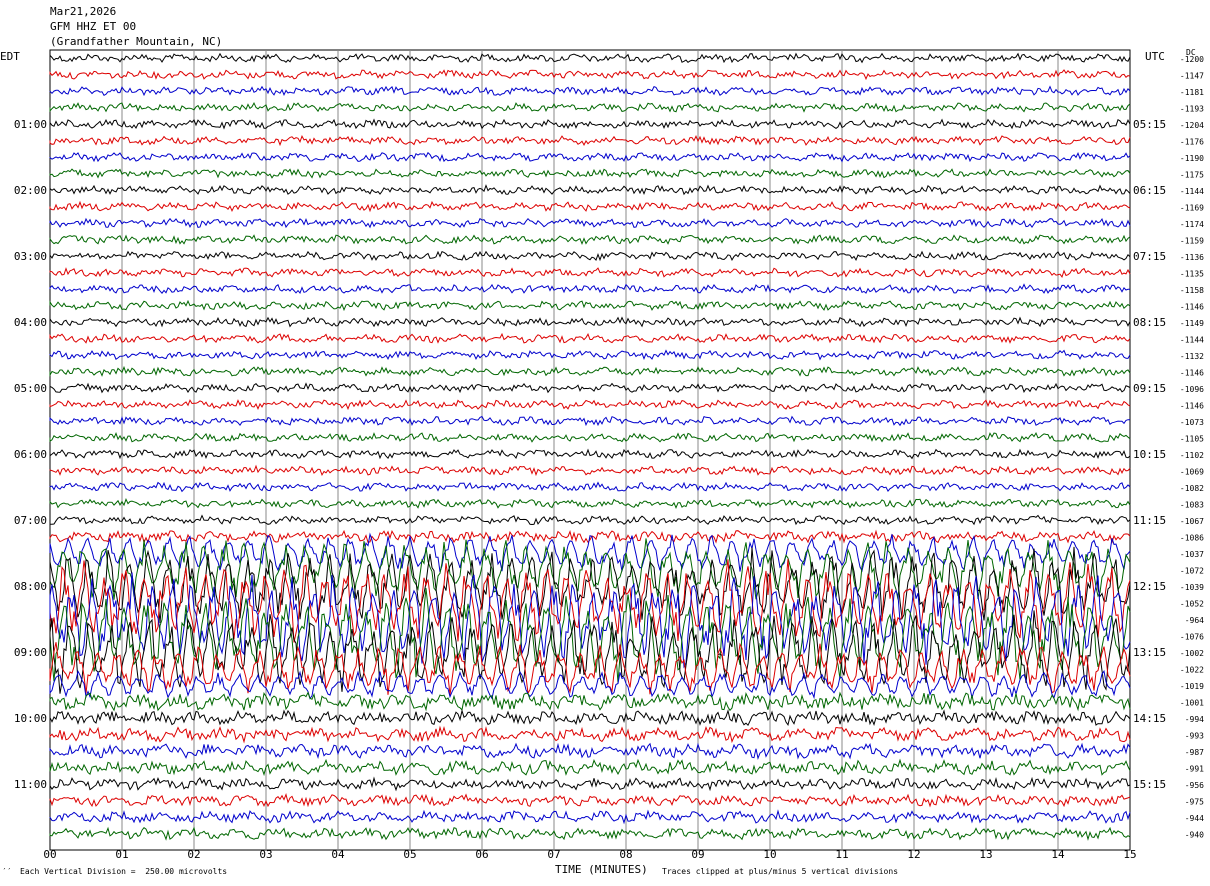 The height and width of the screenshot is (886, 1210). Describe the element at coordinates (1149, 784) in the screenshot. I see `right-hour-label: 15:15` at that location.